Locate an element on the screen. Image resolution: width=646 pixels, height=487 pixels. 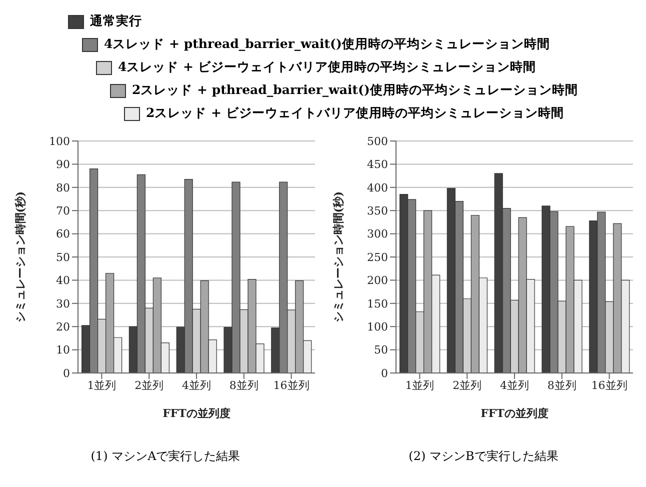
y-tick-label: 500 is located at coordinates (377, 141).